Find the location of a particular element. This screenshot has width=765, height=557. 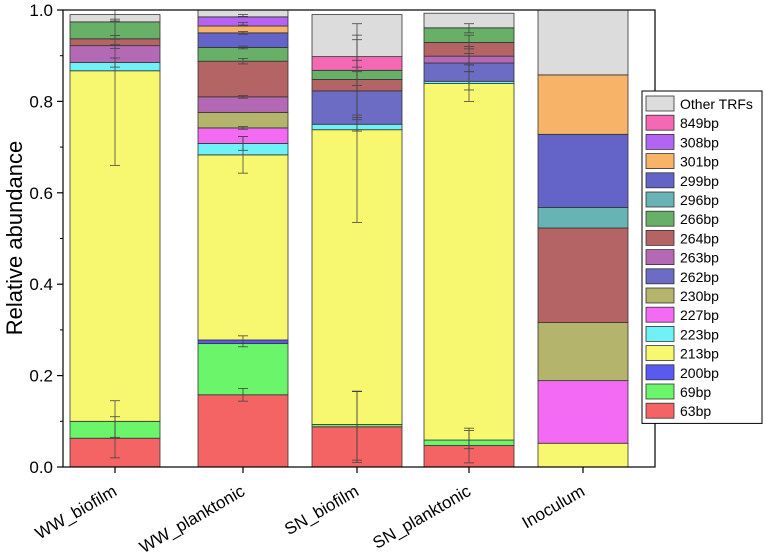

y-axis-title: Relative abundance is located at coordinates (14, 238).